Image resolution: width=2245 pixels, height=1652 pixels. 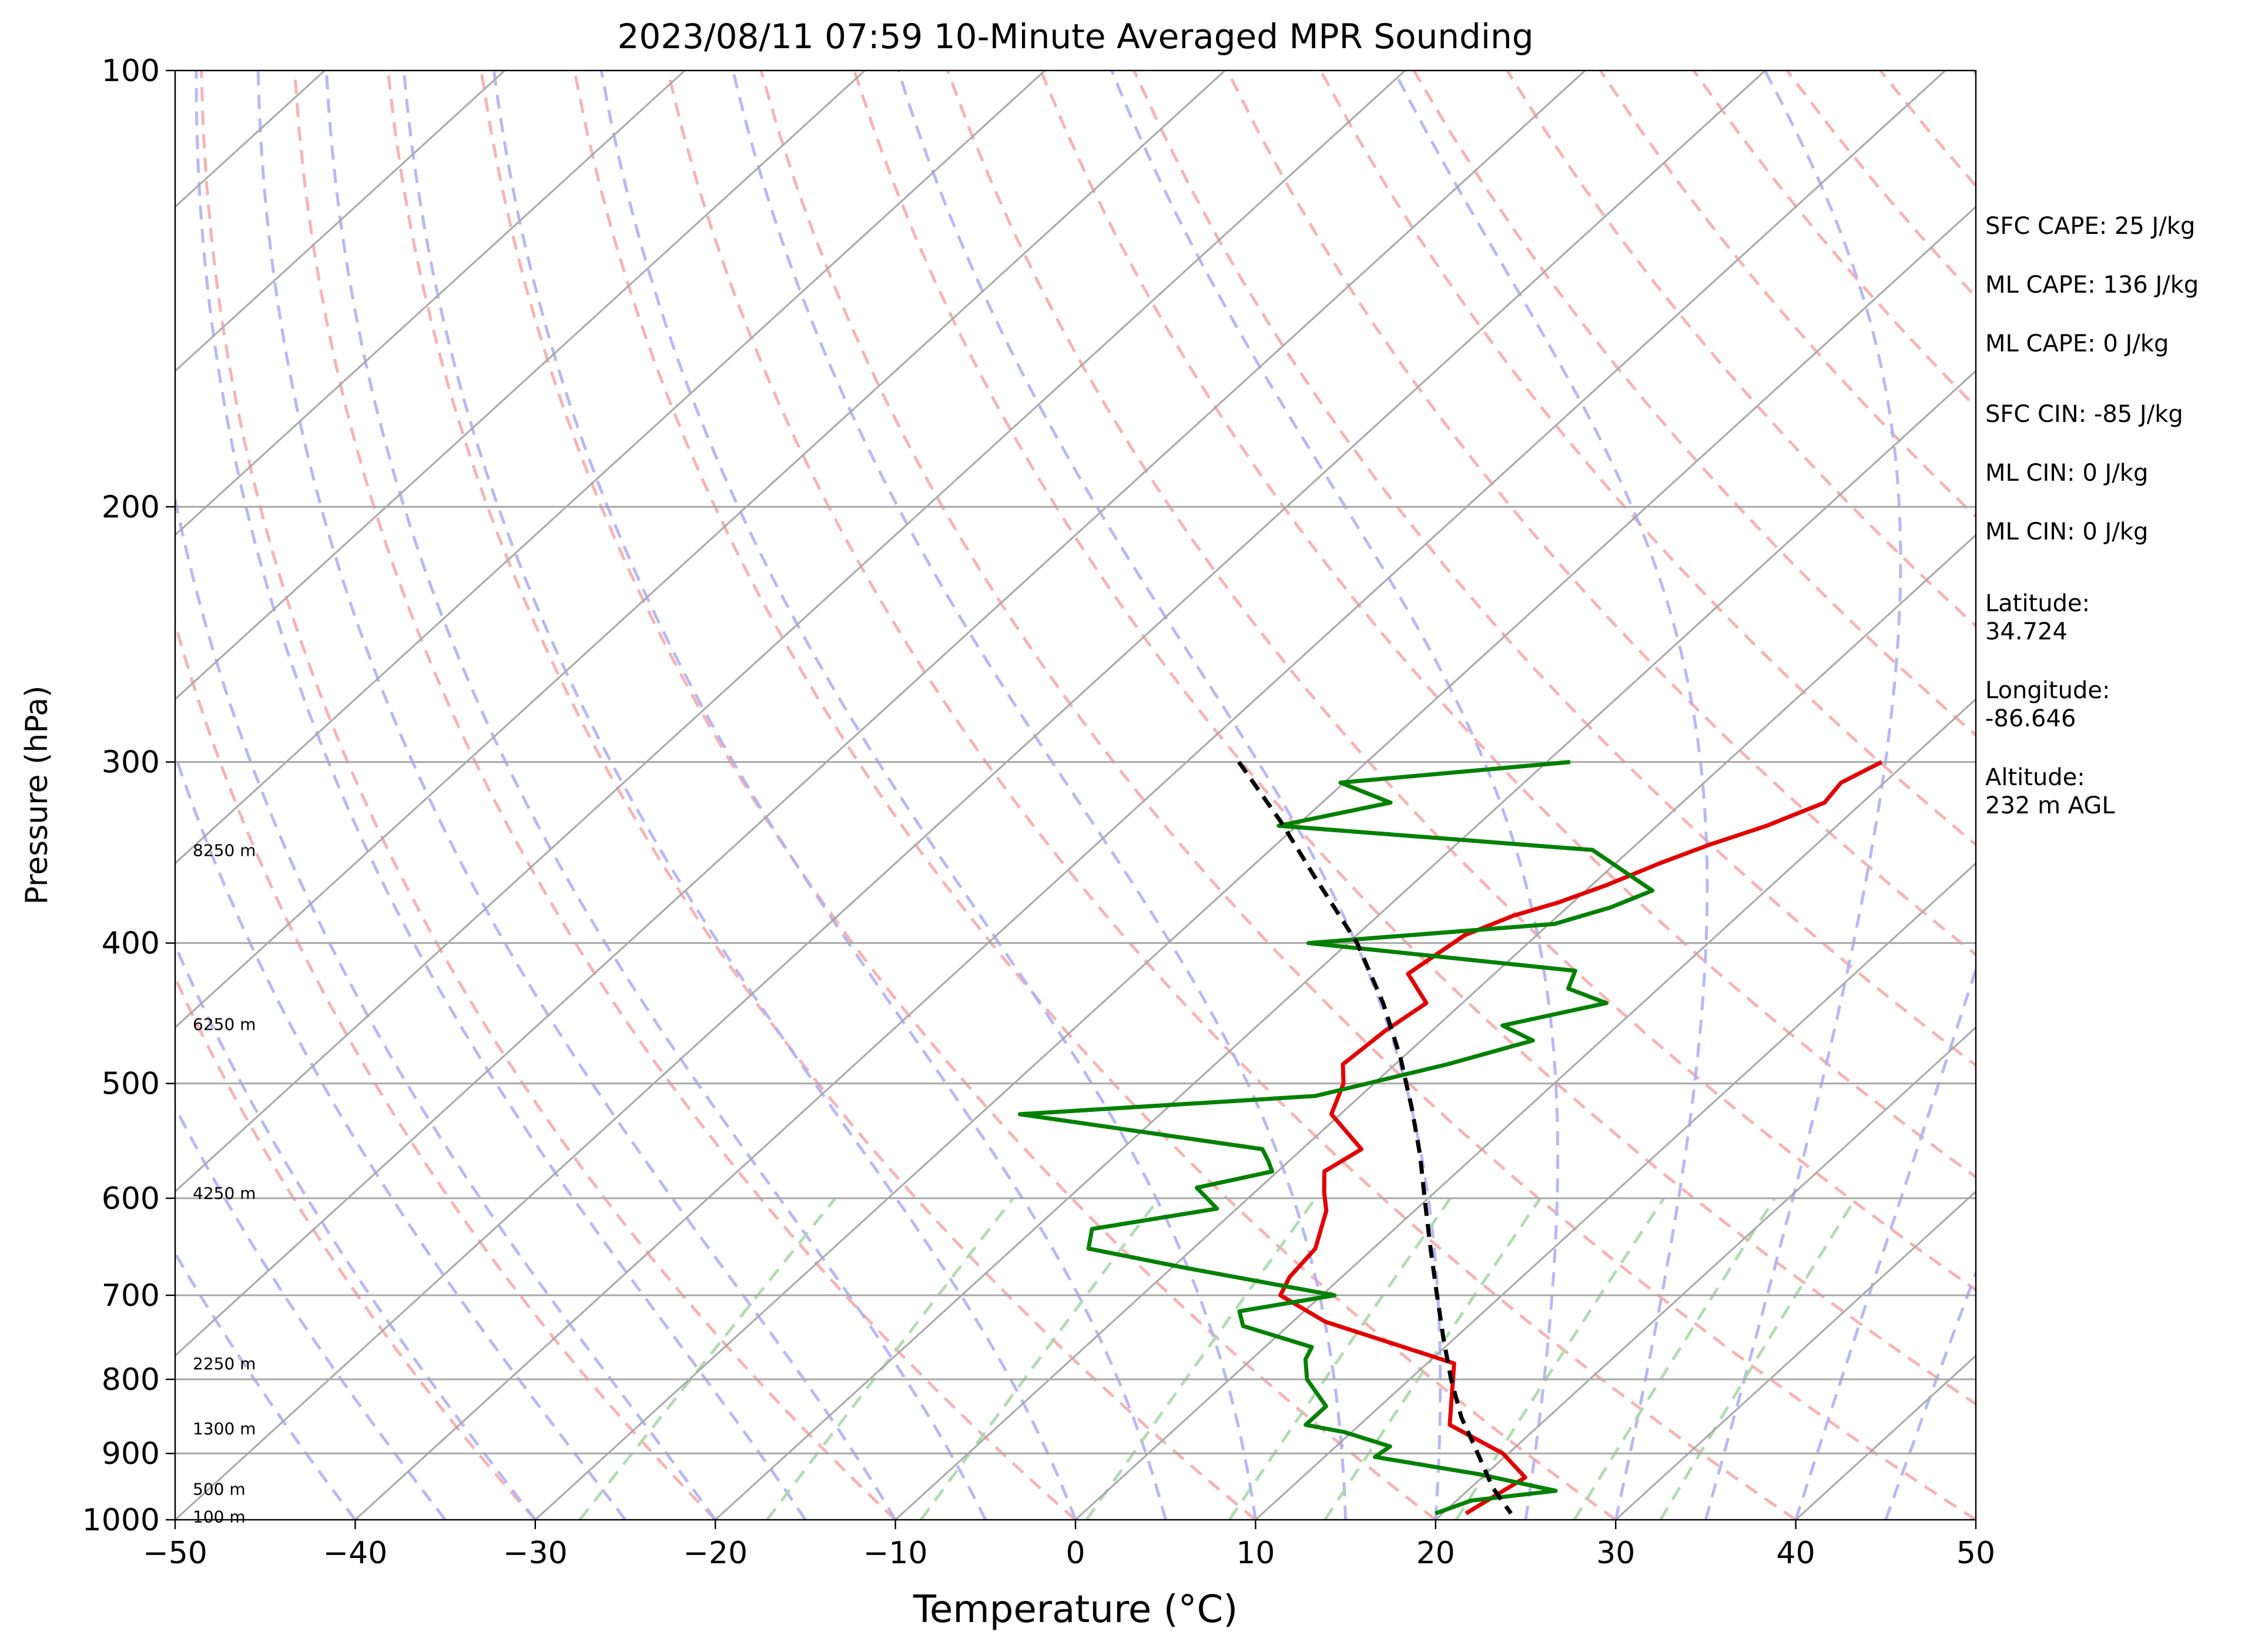 What do you see at coordinates (131, 1454) in the screenshot?
I see `y-tick-label: 900` at bounding box center [131, 1454].